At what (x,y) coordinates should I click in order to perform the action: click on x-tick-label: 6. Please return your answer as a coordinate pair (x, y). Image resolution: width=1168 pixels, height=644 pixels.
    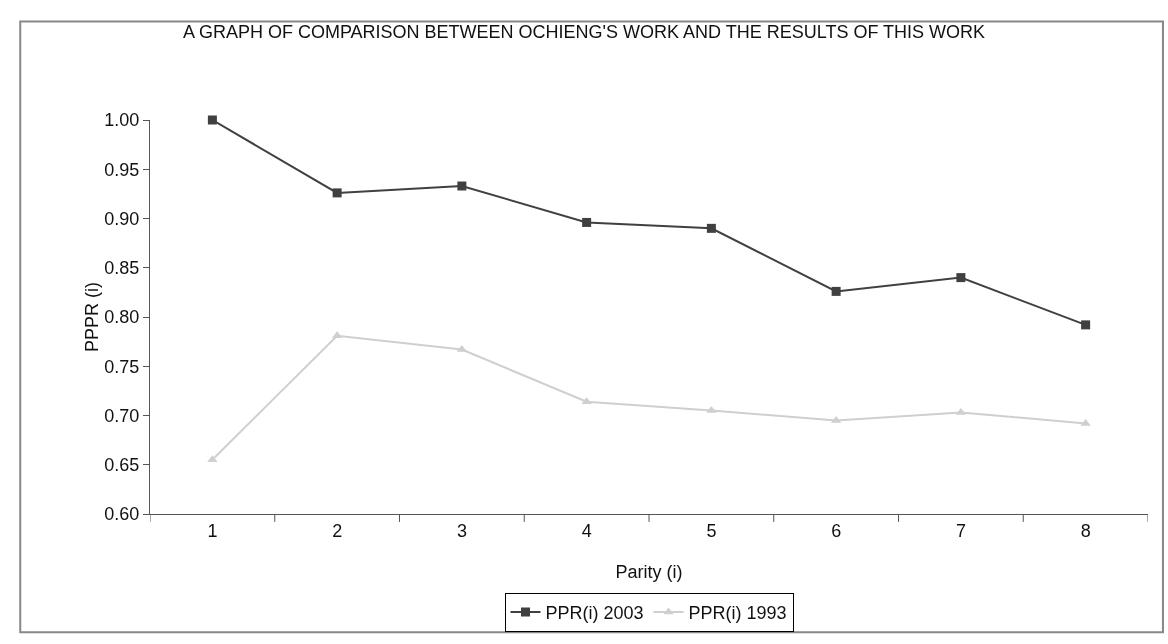
    Looking at the image, I should click on (836, 530).